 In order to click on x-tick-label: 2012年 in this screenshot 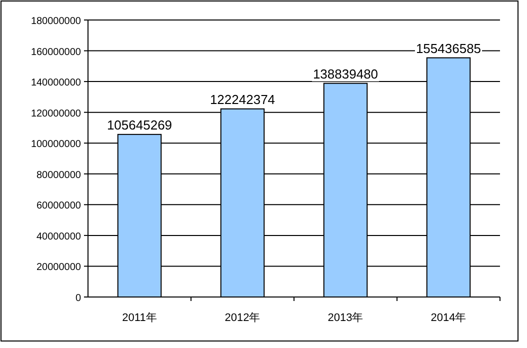, I will do `click(242, 318)`.